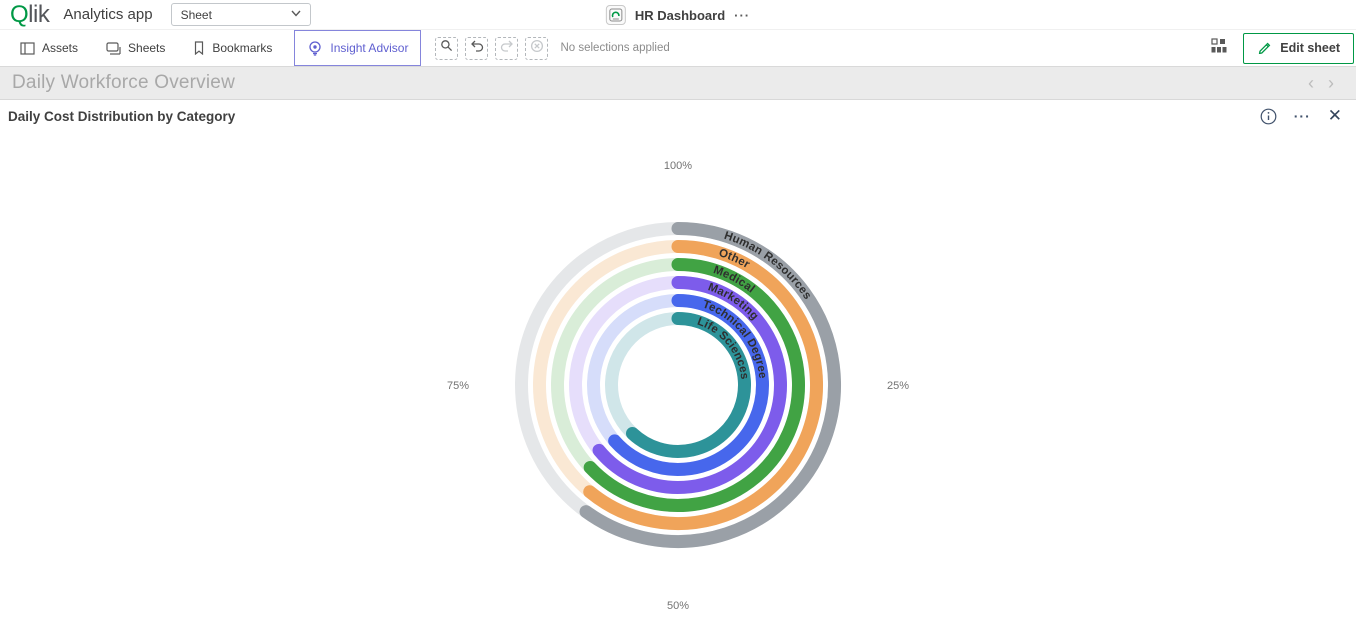 The image size is (1356, 623). I want to click on edit-sheet-label: Edit sheet, so click(1310, 48).